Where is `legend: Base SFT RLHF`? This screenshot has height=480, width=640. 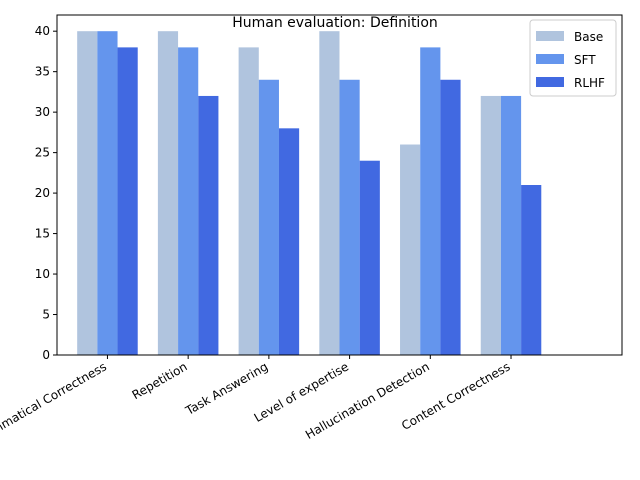
legend: Base SFT RLHF is located at coordinates (573, 58).